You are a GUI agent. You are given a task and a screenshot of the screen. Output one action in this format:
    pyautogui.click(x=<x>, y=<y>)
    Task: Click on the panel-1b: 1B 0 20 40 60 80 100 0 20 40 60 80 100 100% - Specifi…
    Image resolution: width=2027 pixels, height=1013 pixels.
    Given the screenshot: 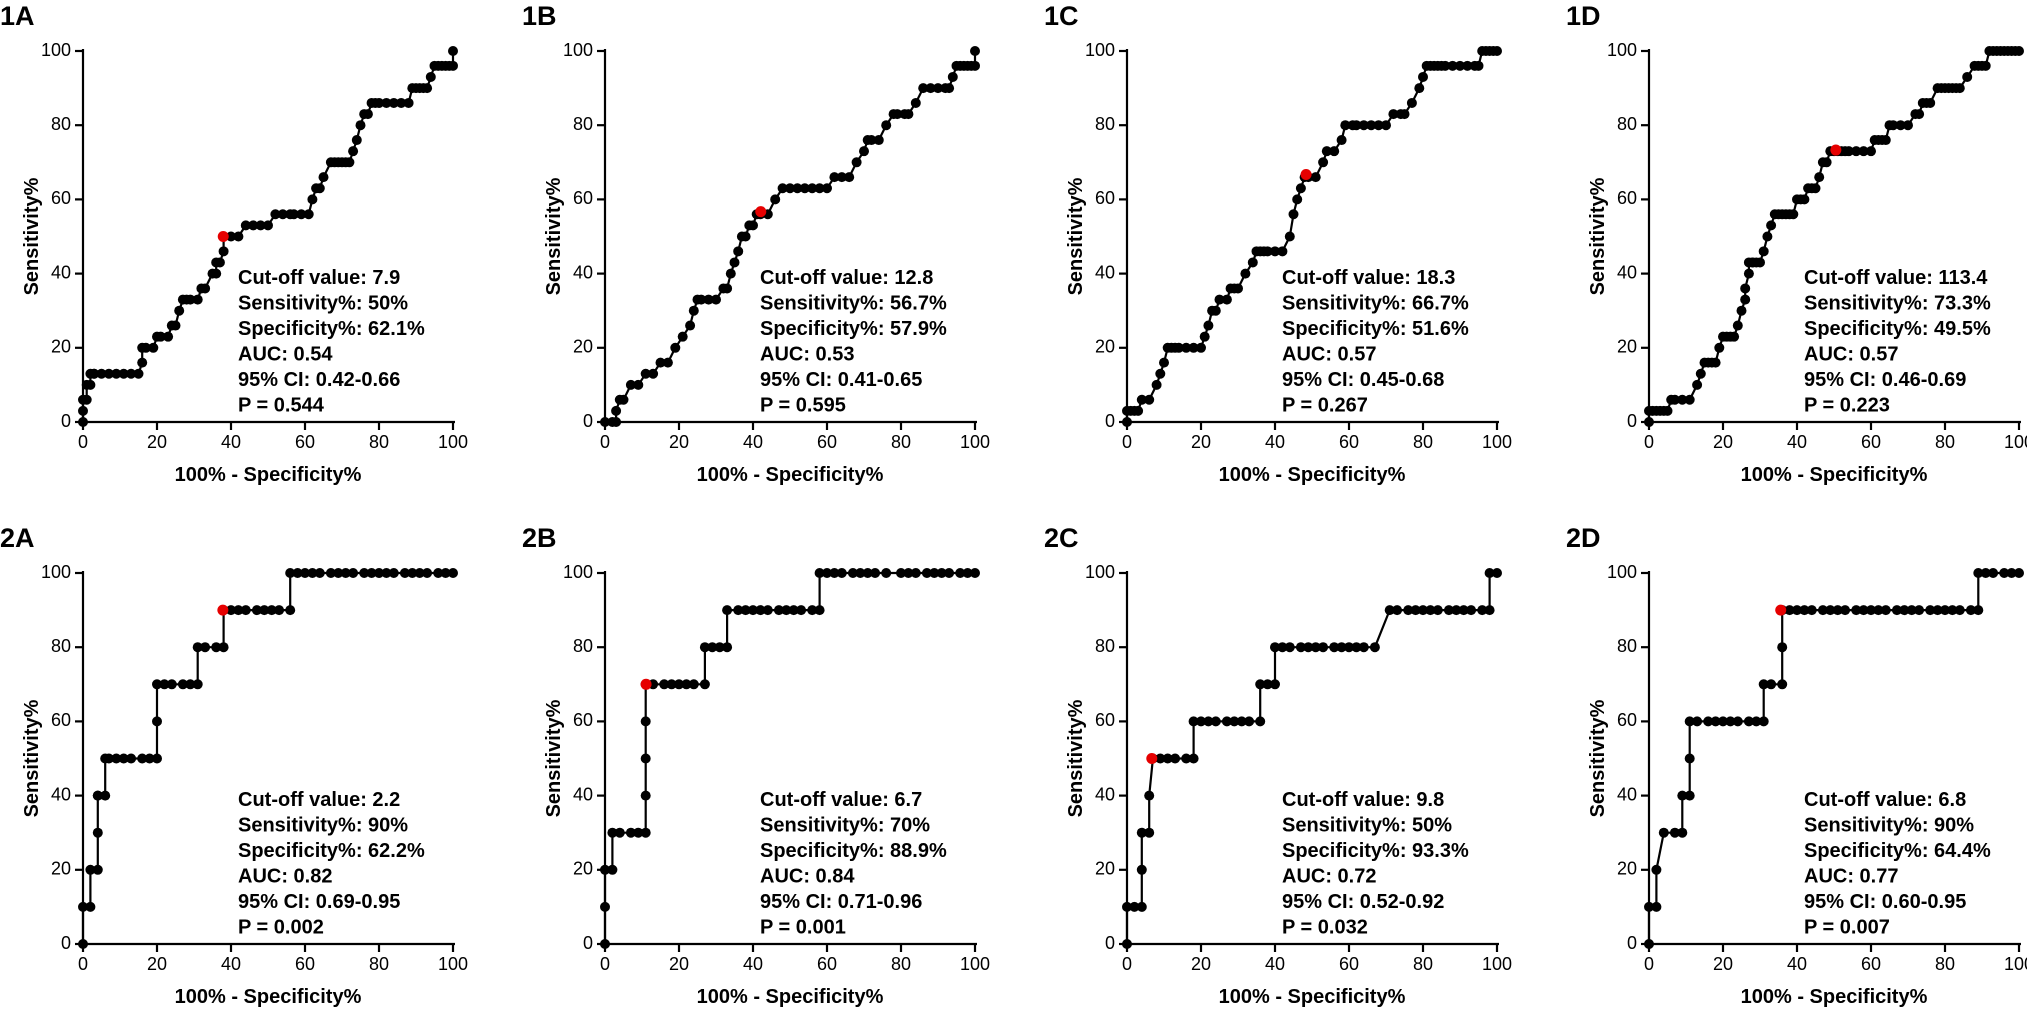 What is the action you would take?
    pyautogui.click(x=756, y=243)
    